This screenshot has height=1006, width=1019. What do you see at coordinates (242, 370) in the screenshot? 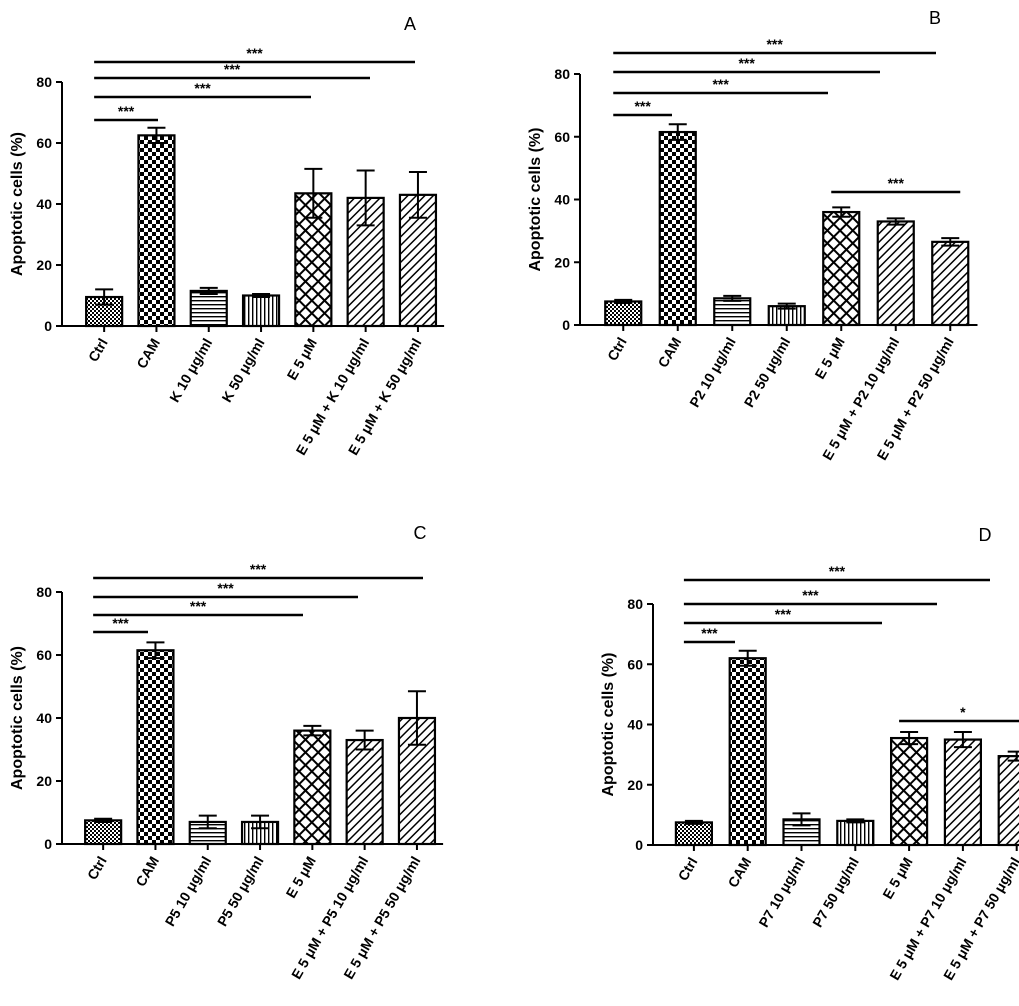
I see `category-label: K 50 μg/ml` at bounding box center [242, 370].